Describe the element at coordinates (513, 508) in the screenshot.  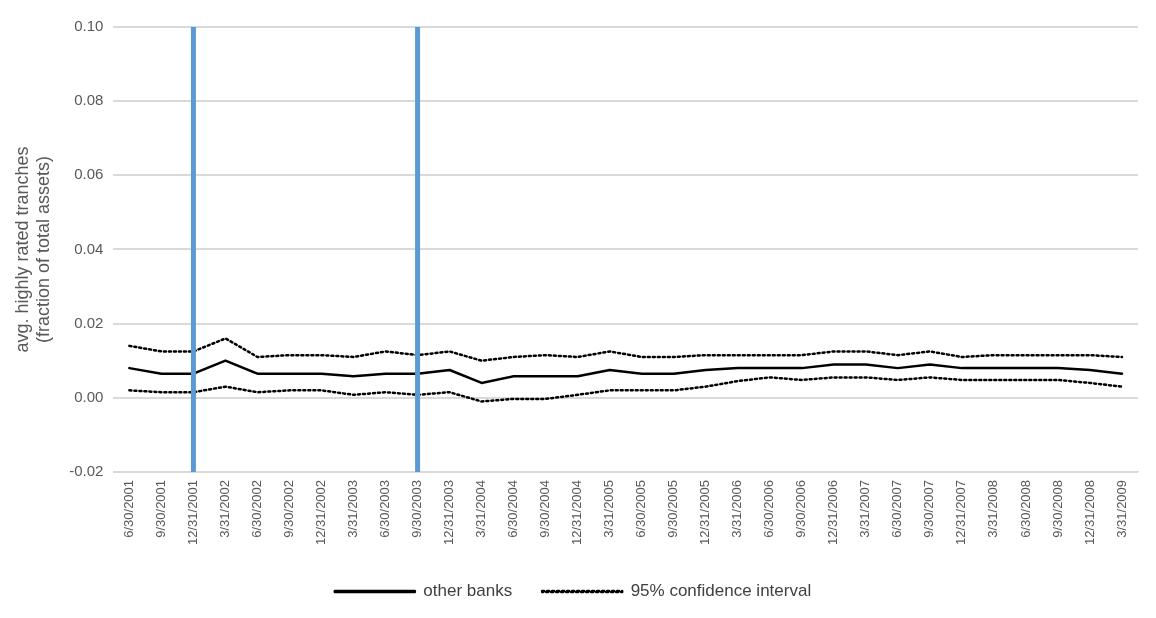
I see `x-tick-label: 6/30/2004` at that location.